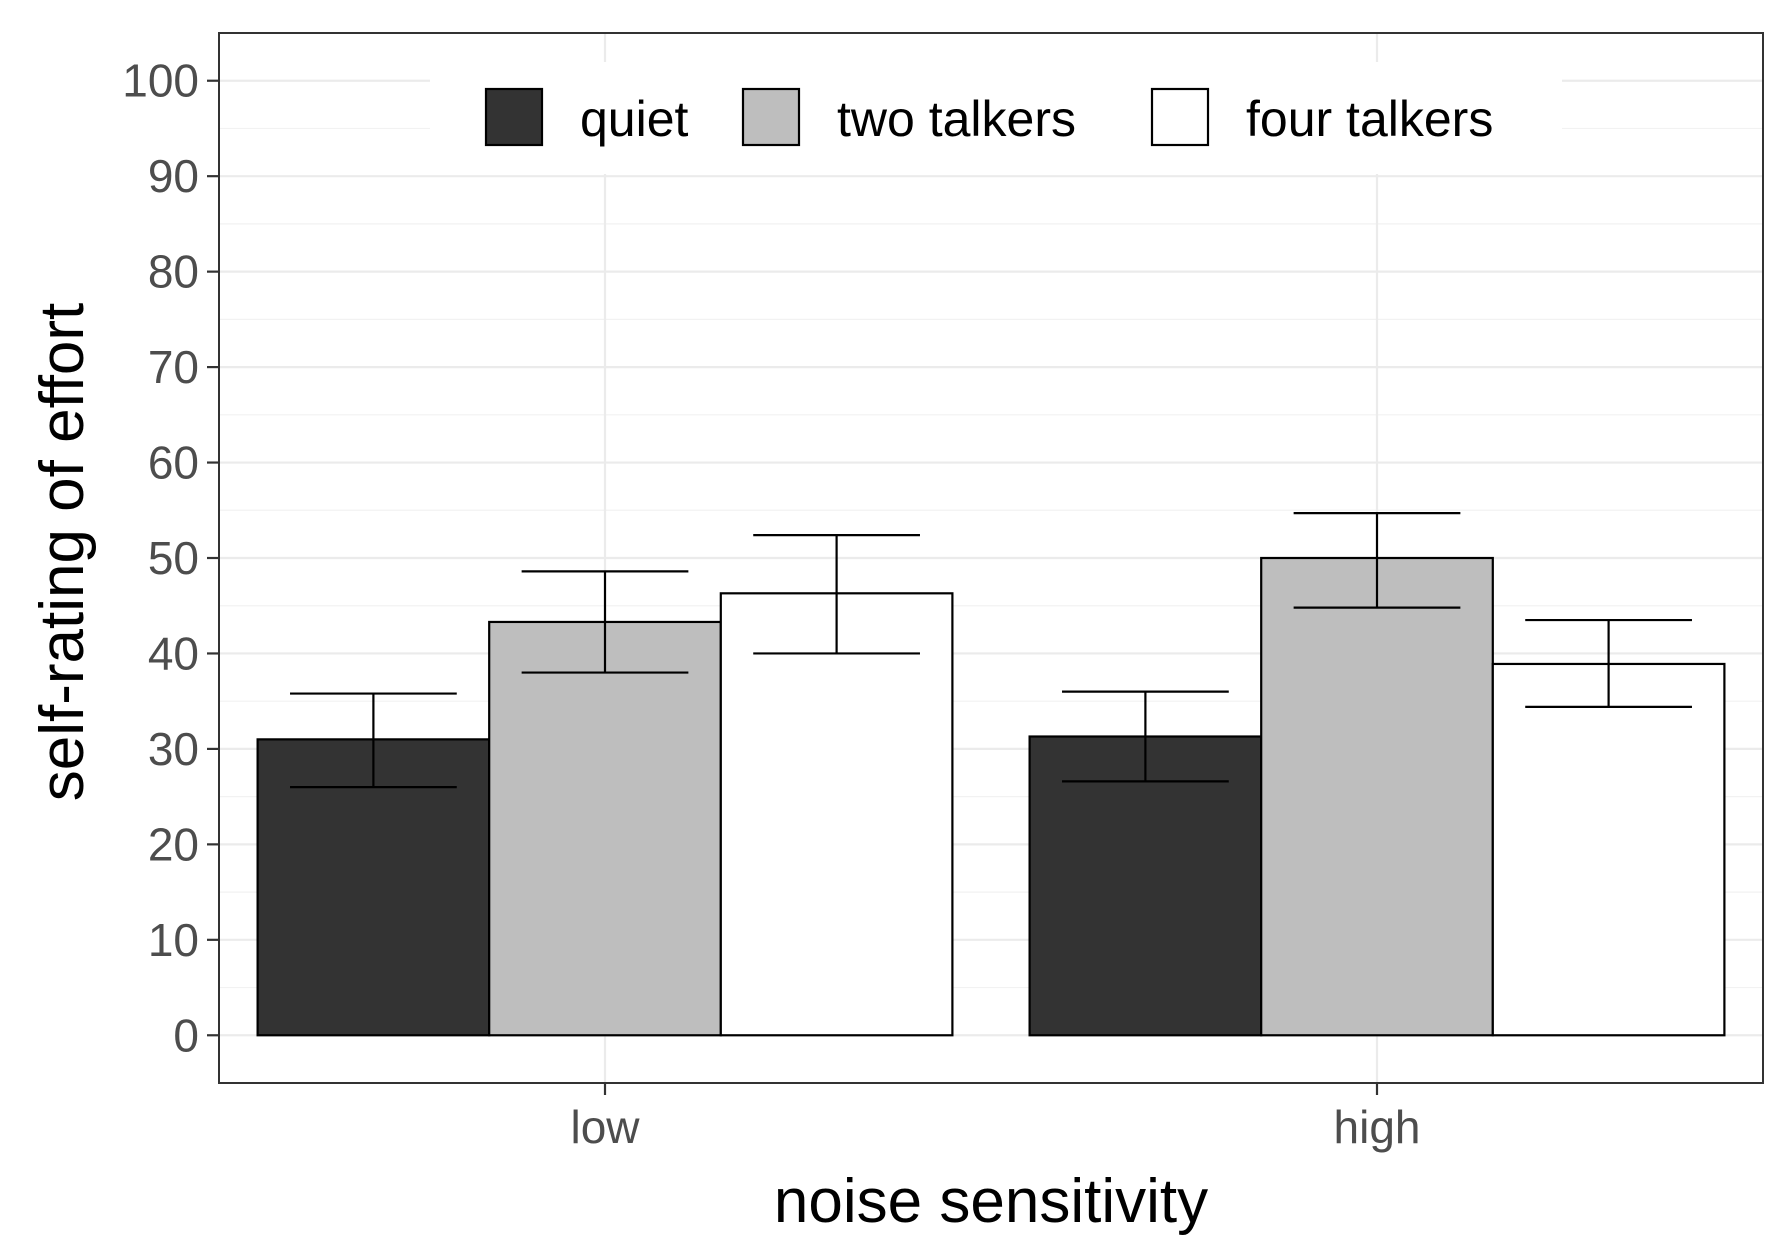  What do you see at coordinates (173, 940) in the screenshot?
I see `y-tick-label: 10` at bounding box center [173, 940].